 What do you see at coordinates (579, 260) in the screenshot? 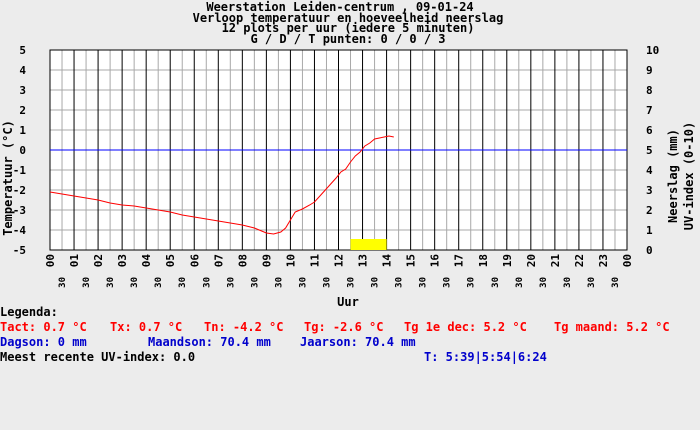
I see `x-tick-hour-label: 22` at bounding box center [579, 260].